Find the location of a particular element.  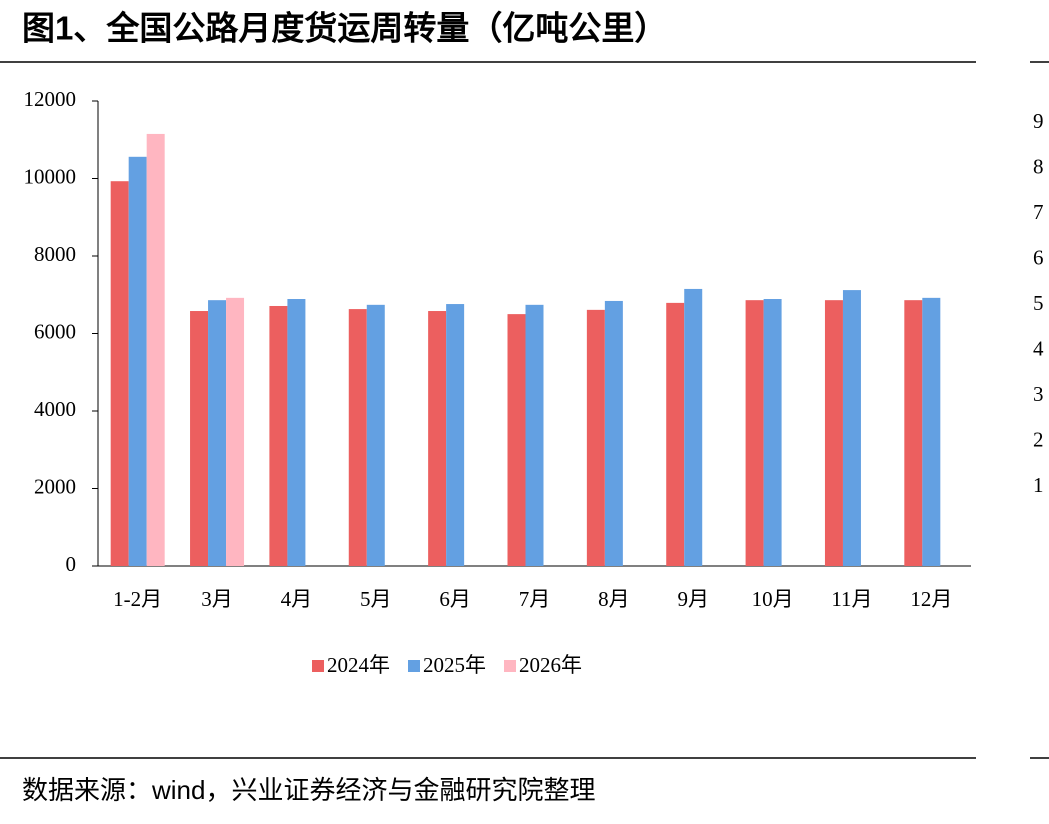

x-tick-label: 7月 is located at coordinates (535, 599).